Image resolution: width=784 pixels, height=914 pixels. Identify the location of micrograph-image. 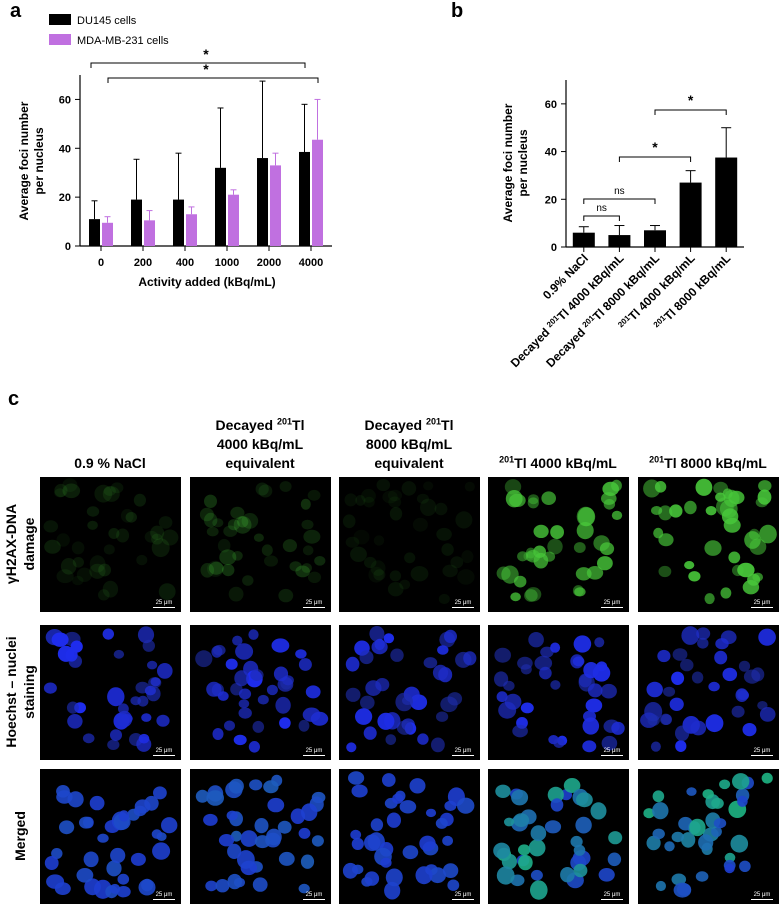
(408, 835).